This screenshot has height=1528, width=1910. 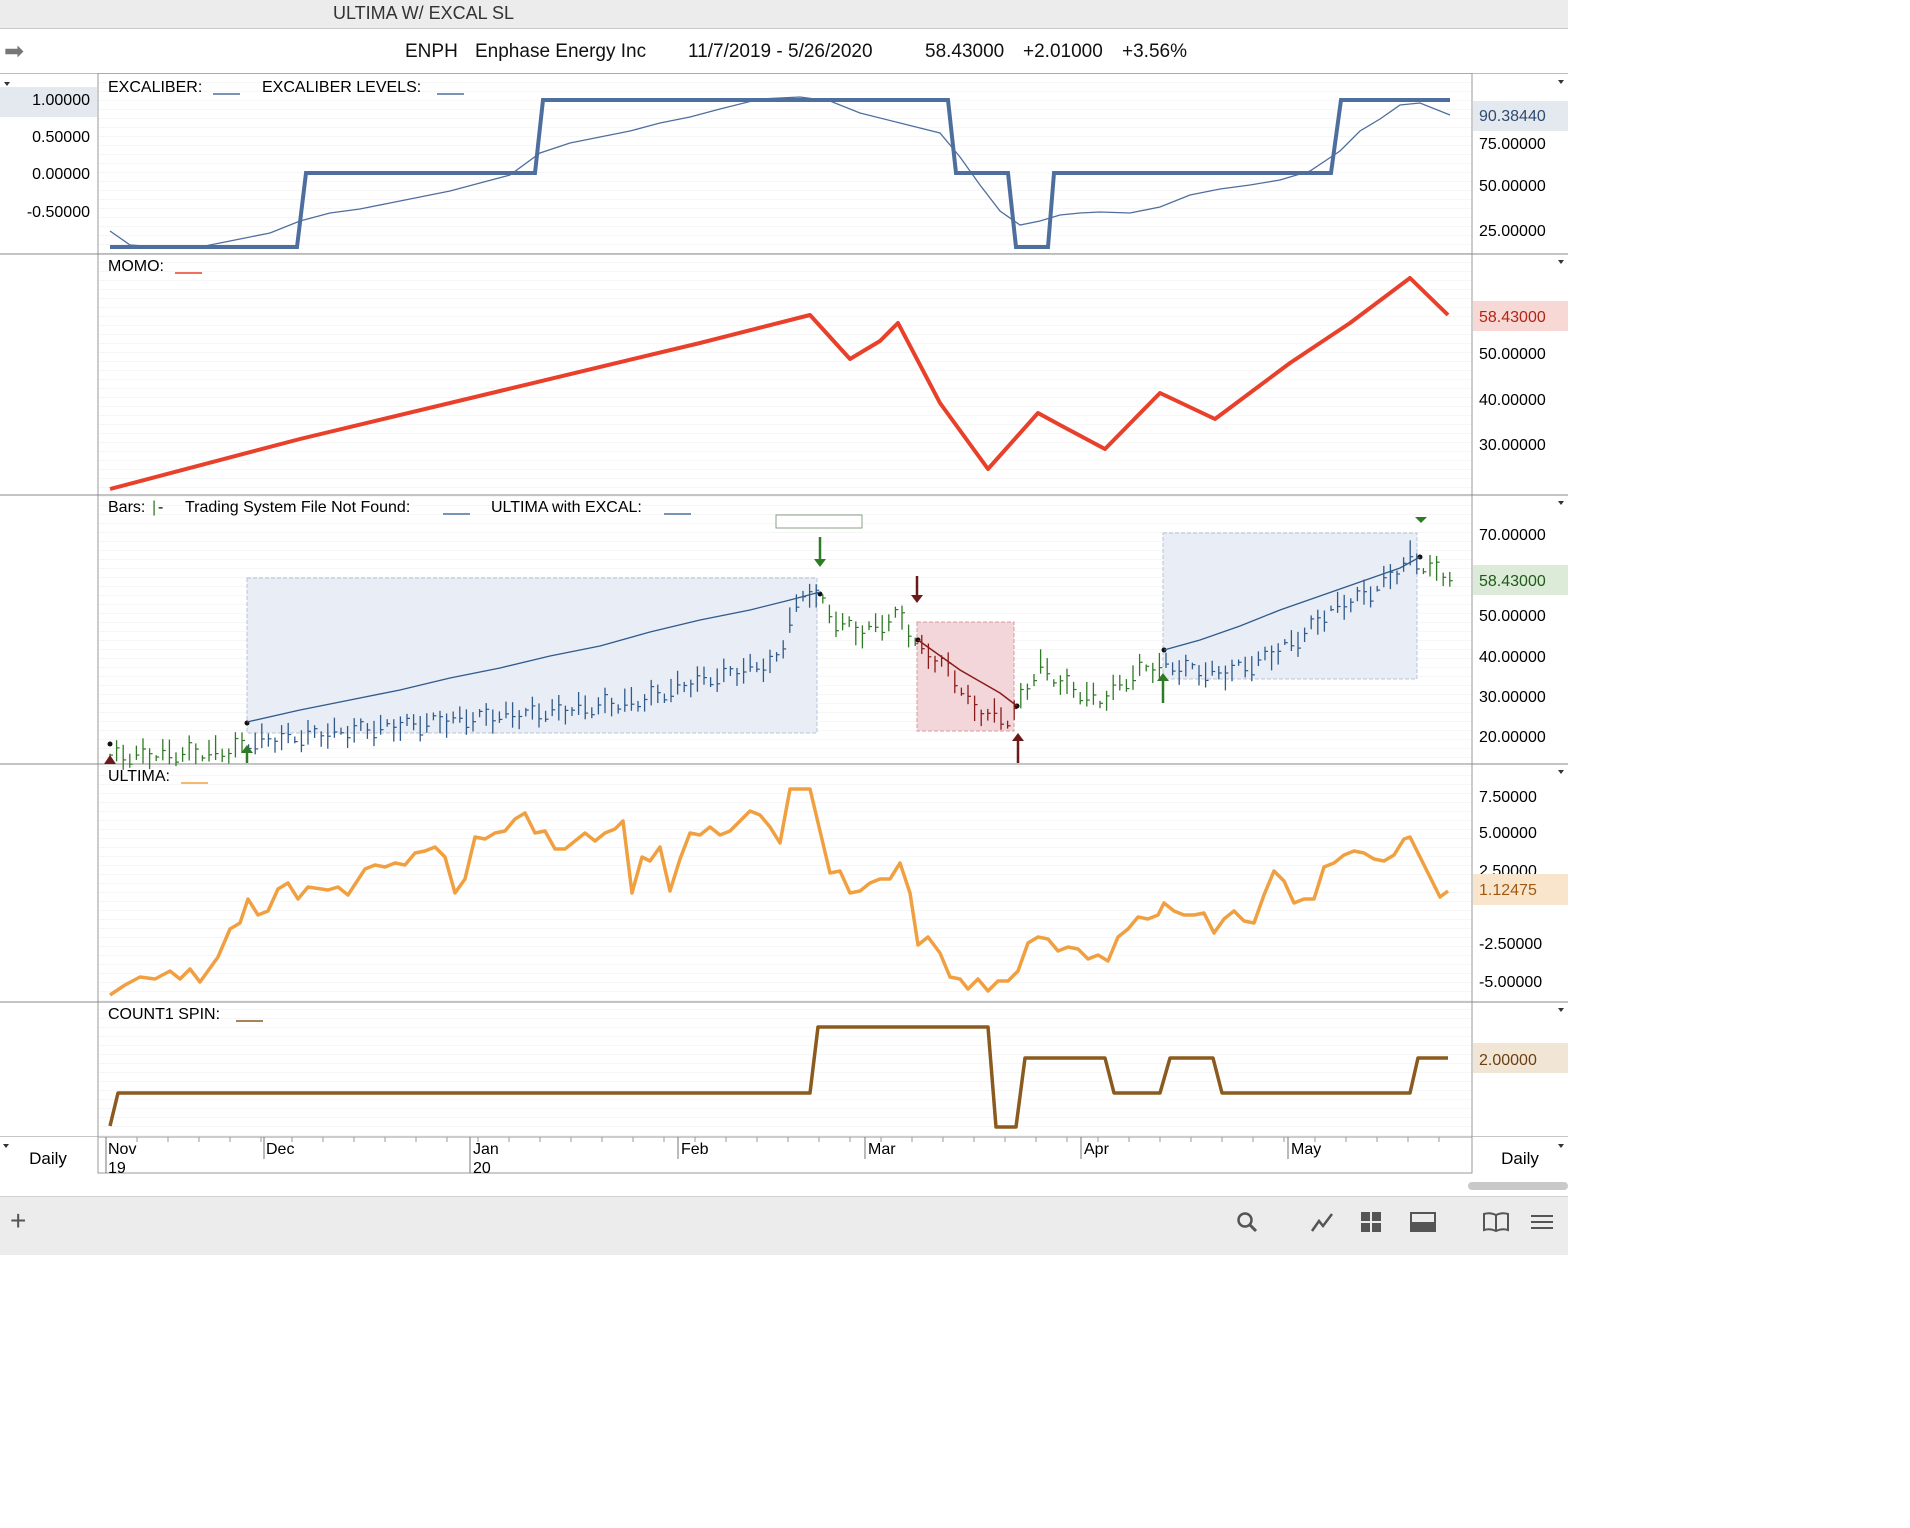 What do you see at coordinates (280, 1149) in the screenshot?
I see `month-label-dec: Dec` at bounding box center [280, 1149].